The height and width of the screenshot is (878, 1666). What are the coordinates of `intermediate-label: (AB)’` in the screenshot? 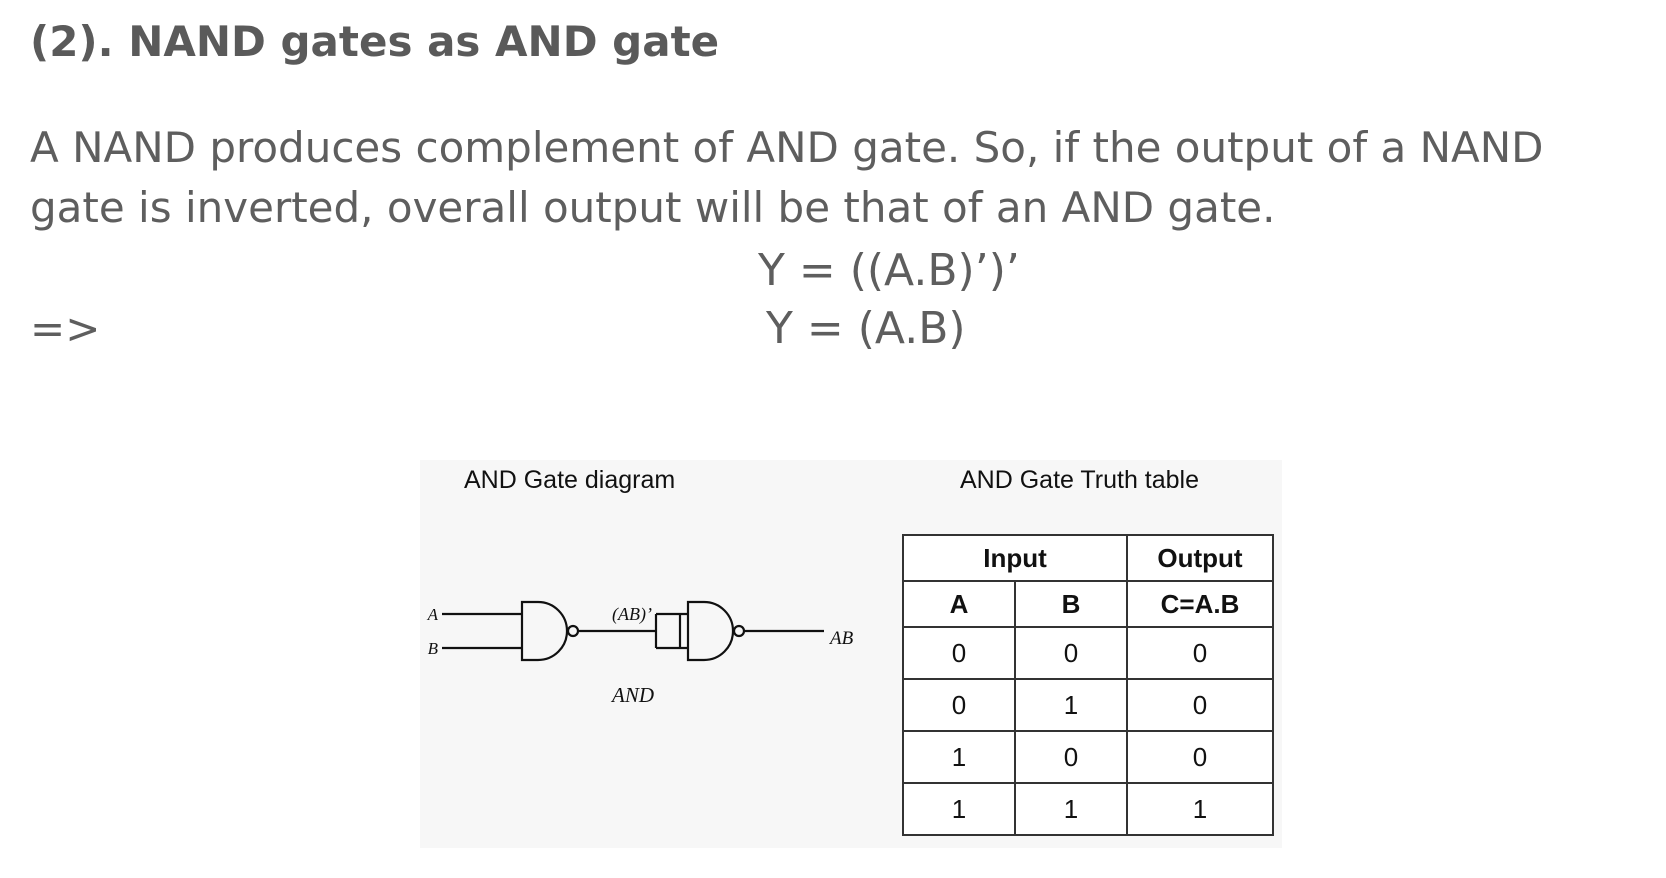 It's located at (632, 614).